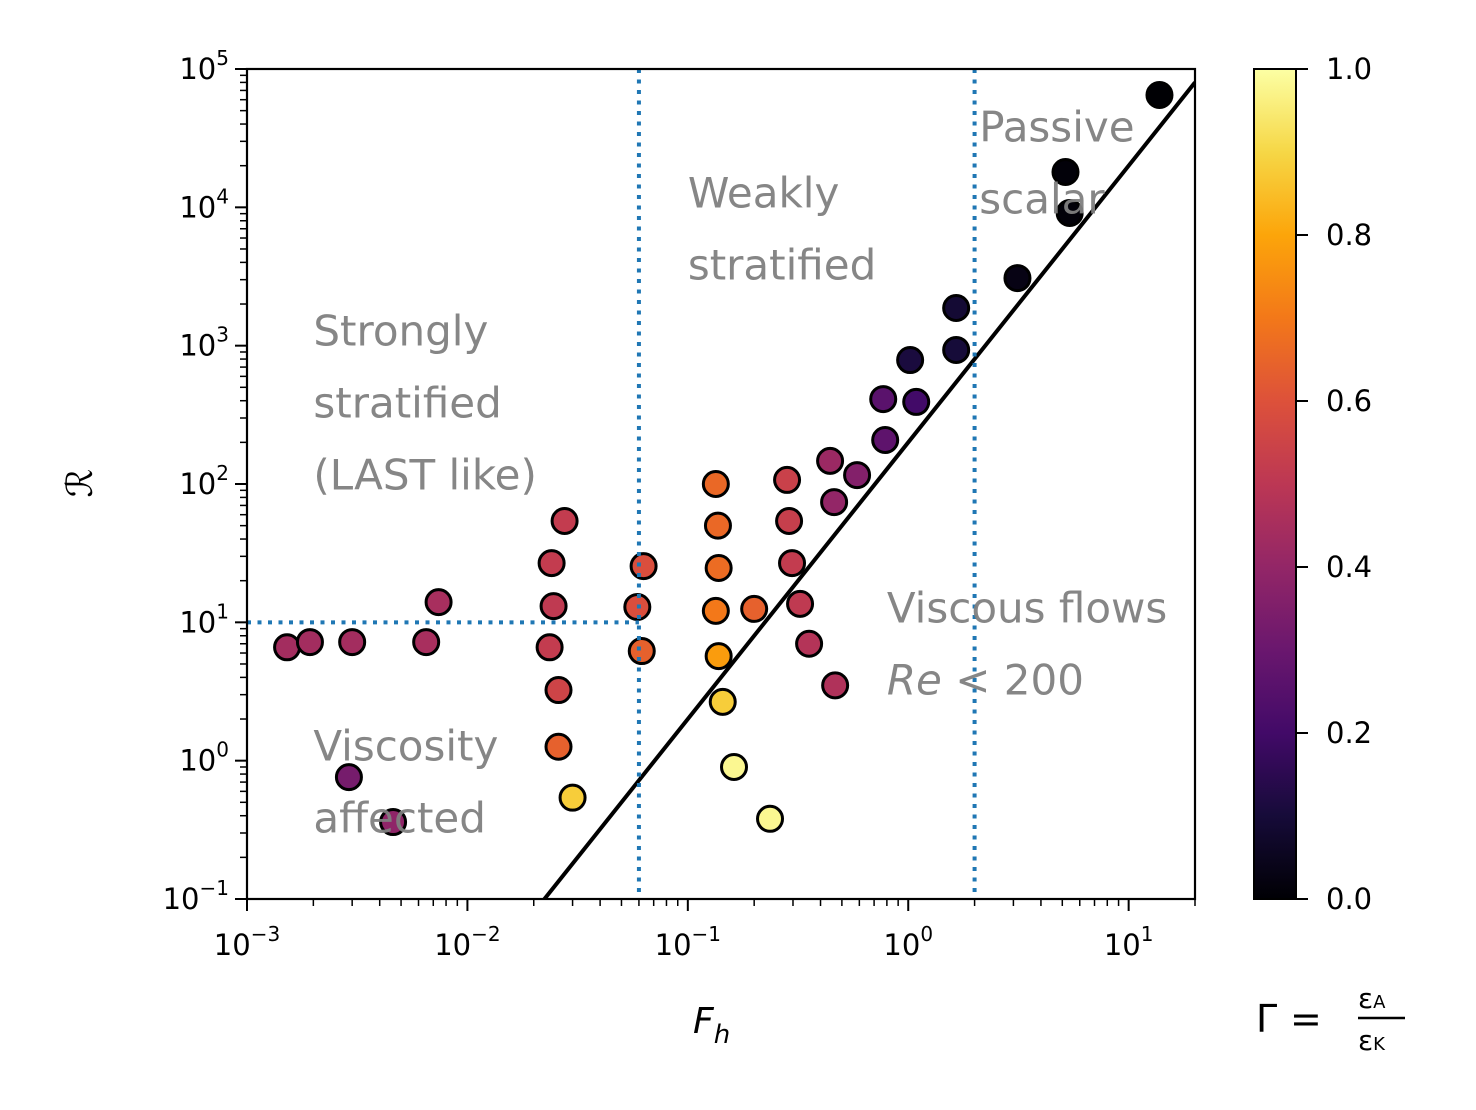 The width and height of the screenshot is (1476, 1110). Describe the element at coordinates (405, 782) in the screenshot. I see `region-annotation: Viscosity affected` at that location.